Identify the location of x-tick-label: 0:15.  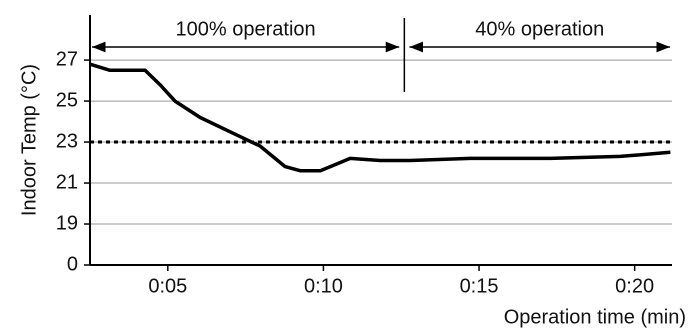
(479, 286).